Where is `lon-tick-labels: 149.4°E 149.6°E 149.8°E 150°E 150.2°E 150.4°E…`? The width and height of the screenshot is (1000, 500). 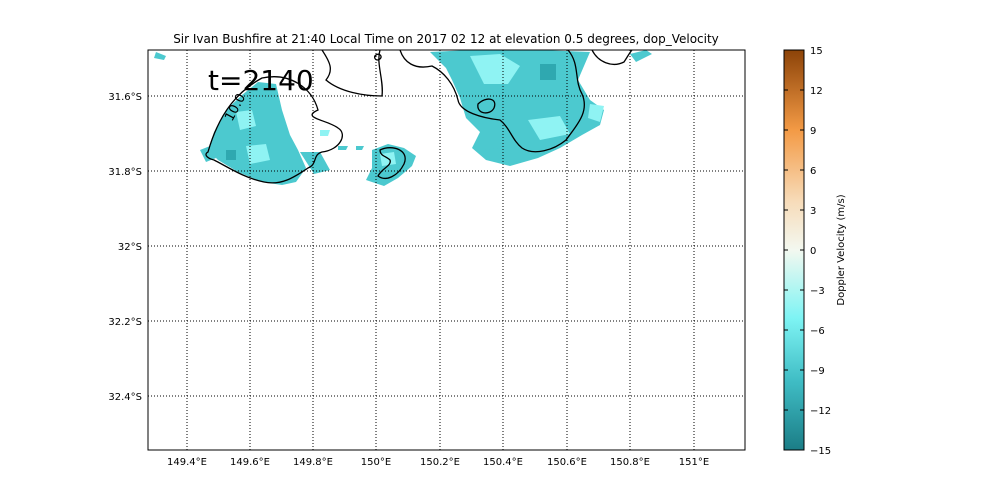 lon-tick-labels: 149.4°E 149.6°E 149.8°E 150°E 150.2°E 150.4°E… is located at coordinates (438, 462).